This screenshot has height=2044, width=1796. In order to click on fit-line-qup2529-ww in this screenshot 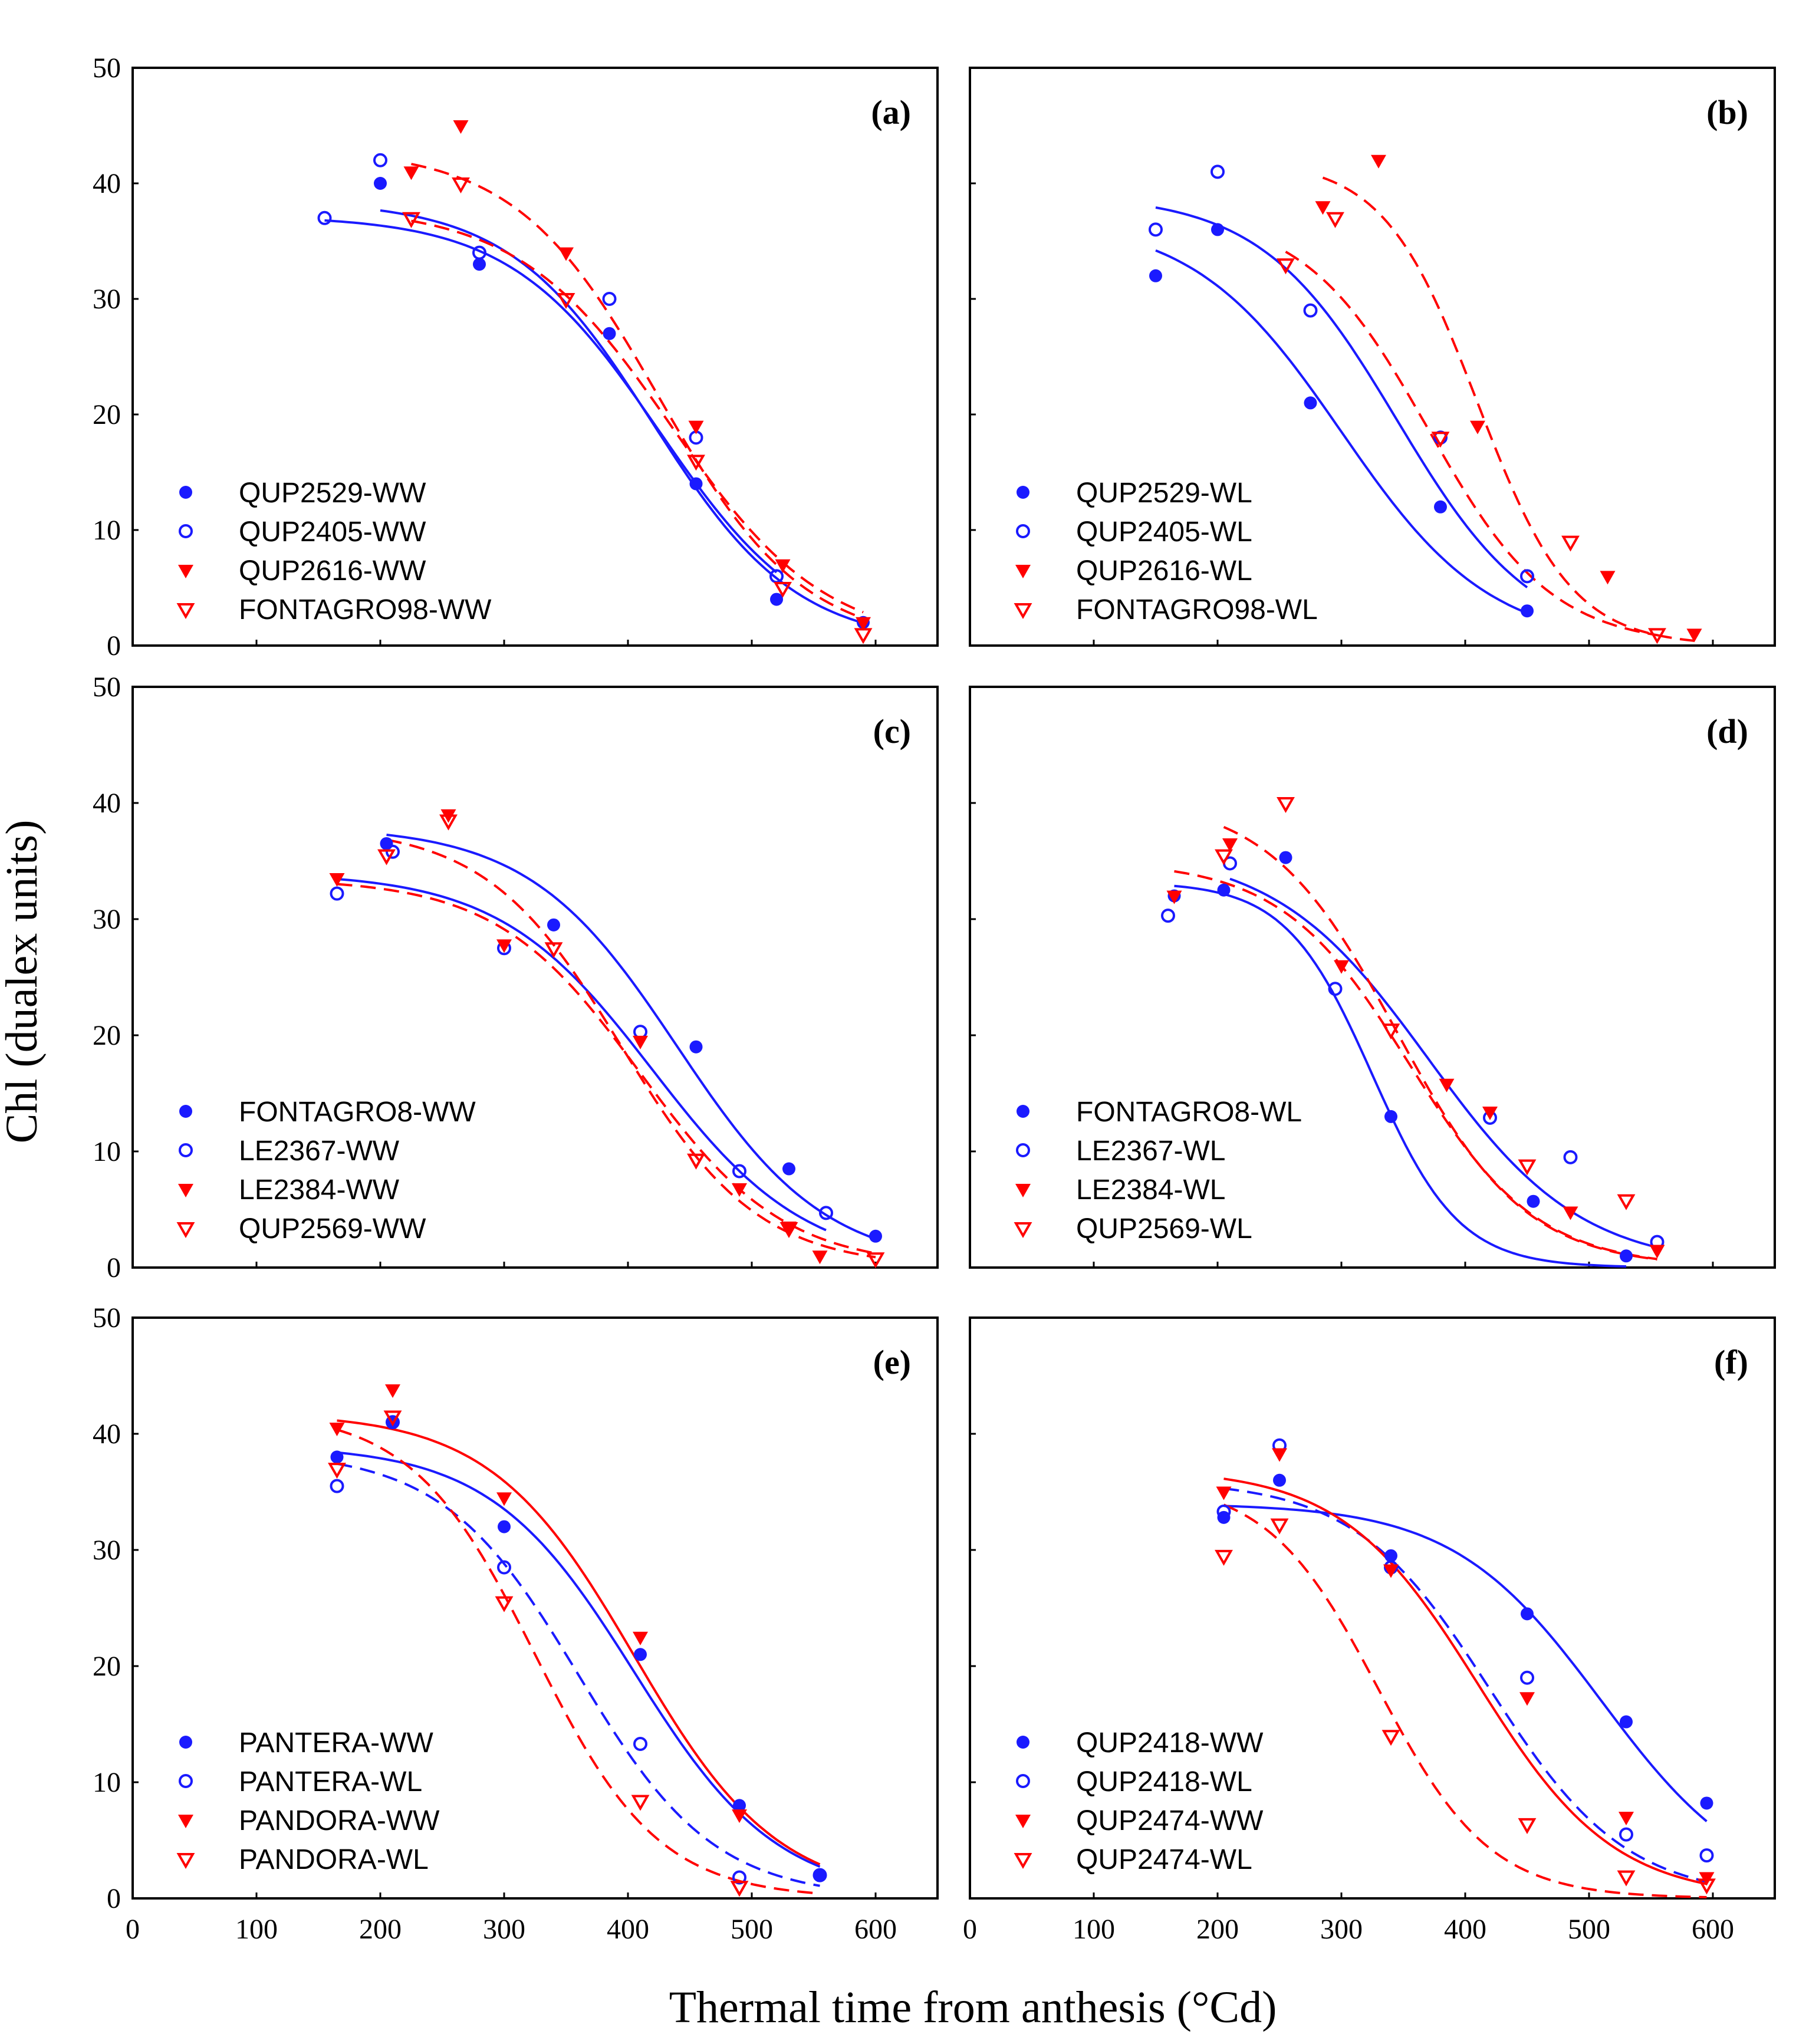, I will do `click(622, 416)`.